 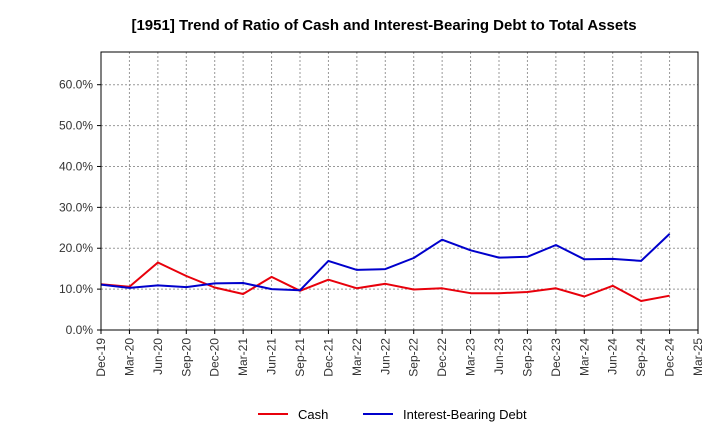 What do you see at coordinates (76, 289) in the screenshot?
I see `y-tick-label: 10.0%` at bounding box center [76, 289].